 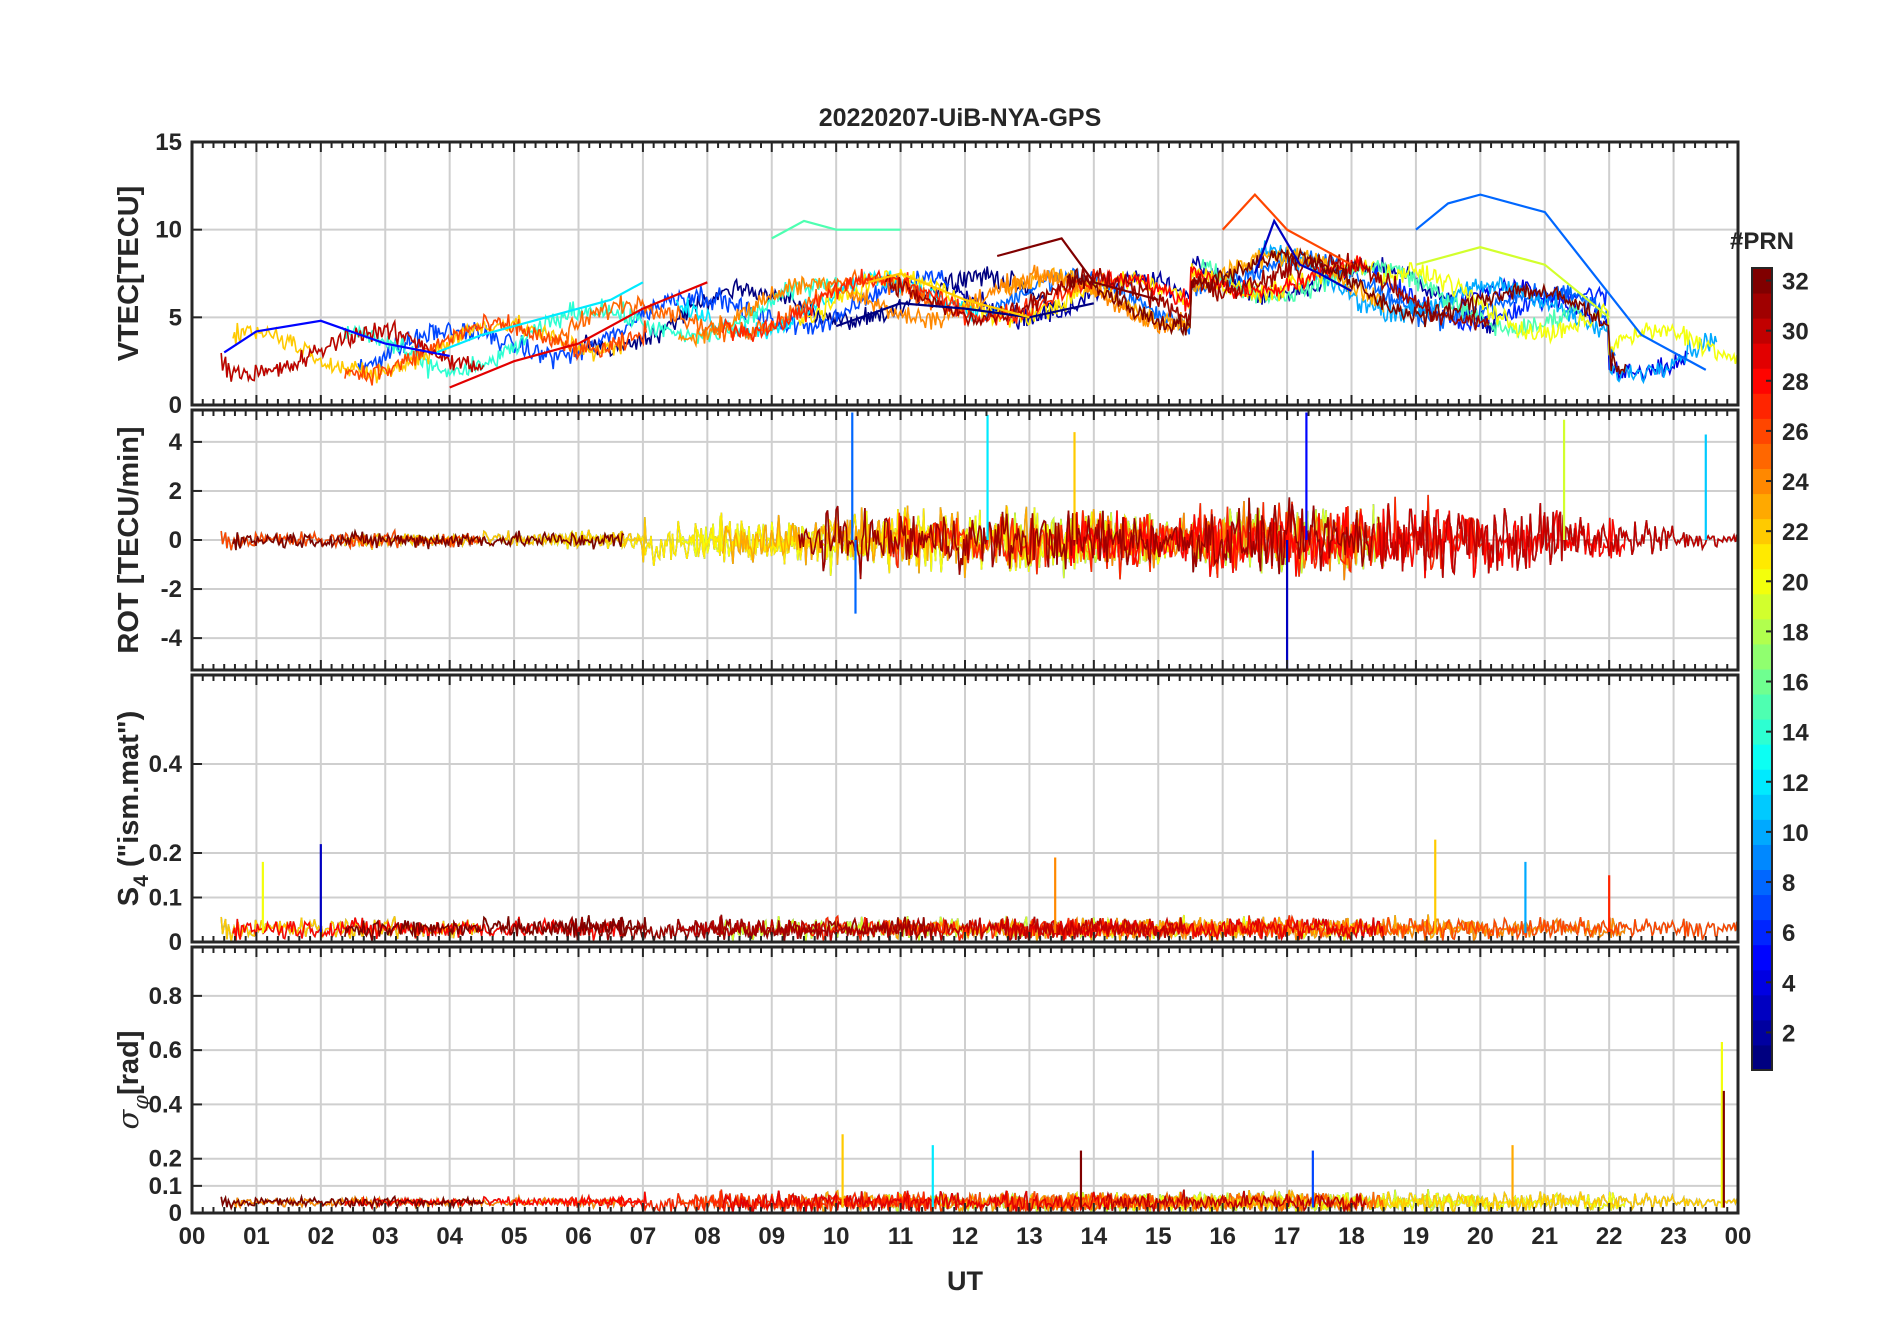 I want to click on x-tick-label: 00, so click(x=1738, y=1236).